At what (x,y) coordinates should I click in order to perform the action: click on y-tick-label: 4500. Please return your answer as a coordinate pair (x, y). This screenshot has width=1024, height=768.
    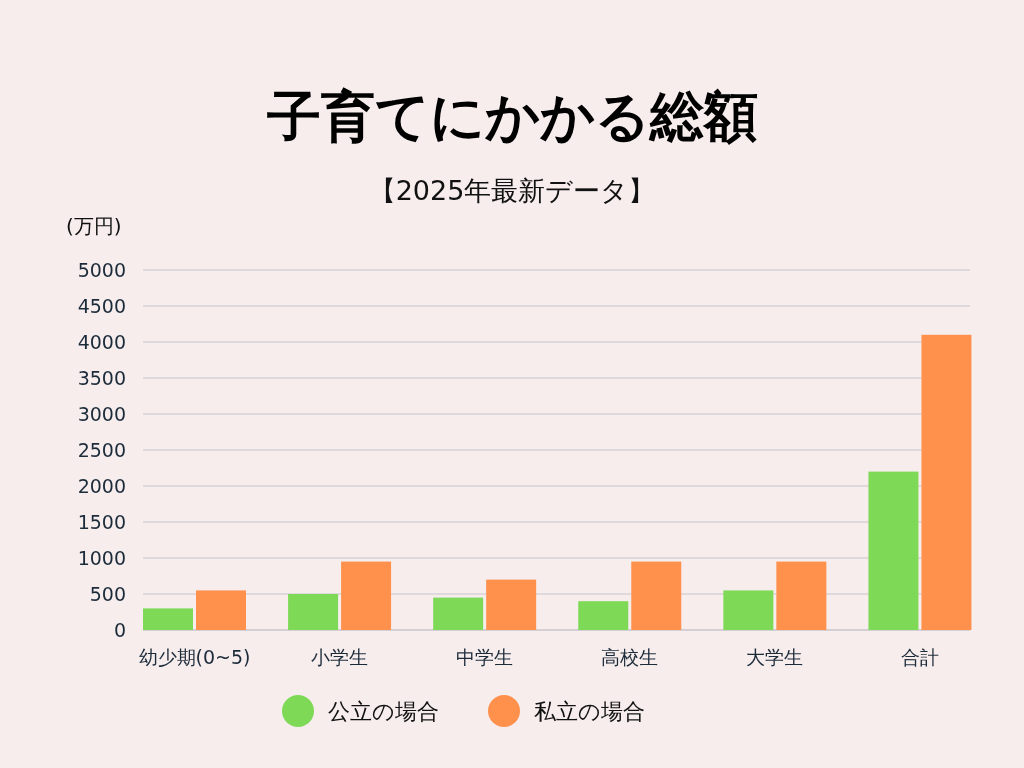
    Looking at the image, I should click on (101, 306).